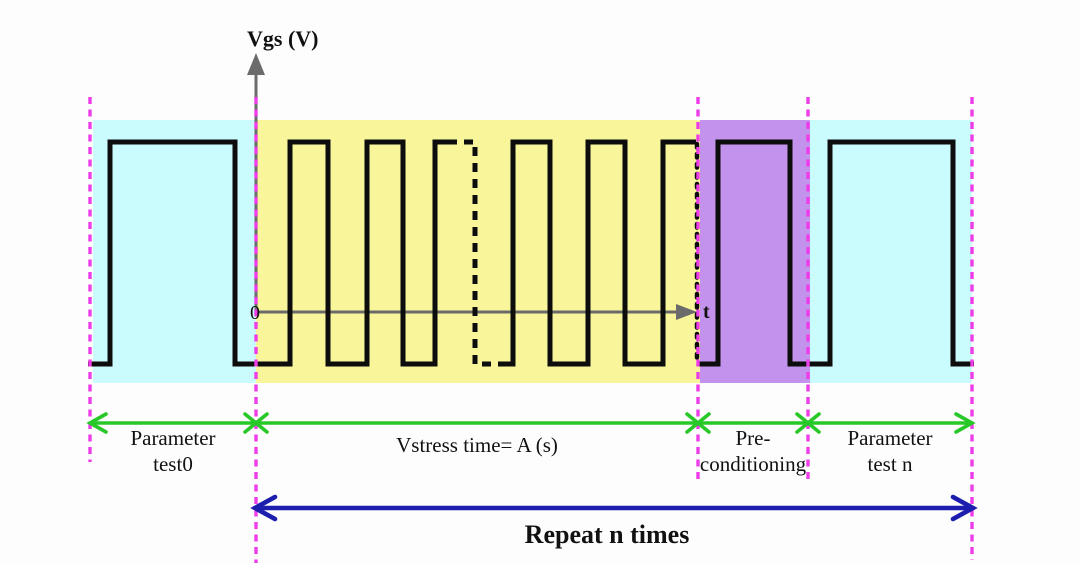  What do you see at coordinates (890, 463) in the screenshot?
I see `section-label-line: test n` at bounding box center [890, 463].